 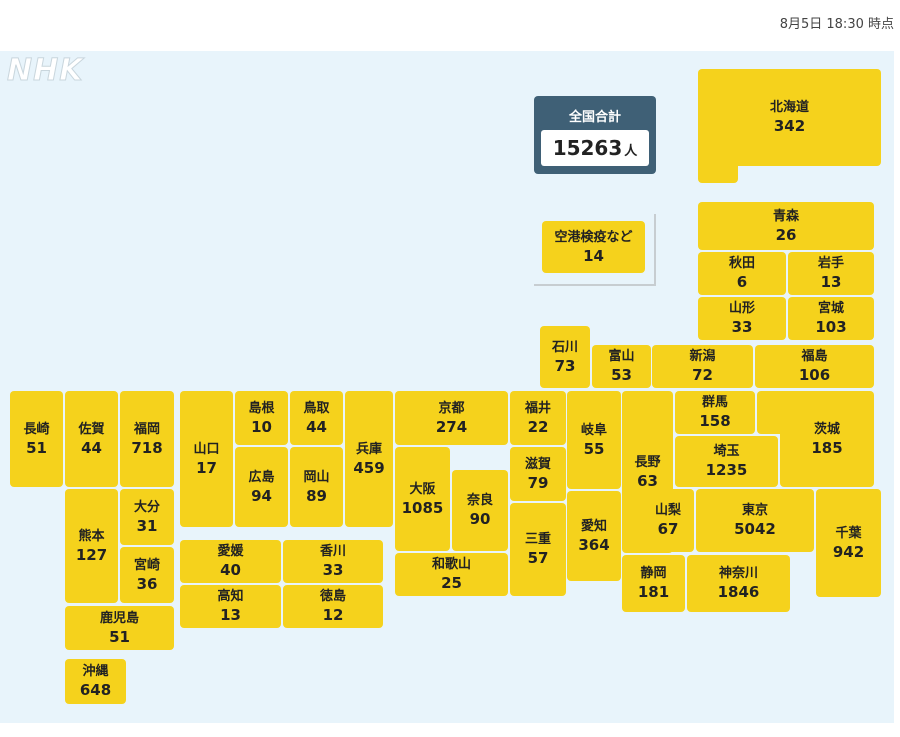 What do you see at coordinates (848, 543) in the screenshot?
I see `pref-chiba: 千葉 942` at bounding box center [848, 543].